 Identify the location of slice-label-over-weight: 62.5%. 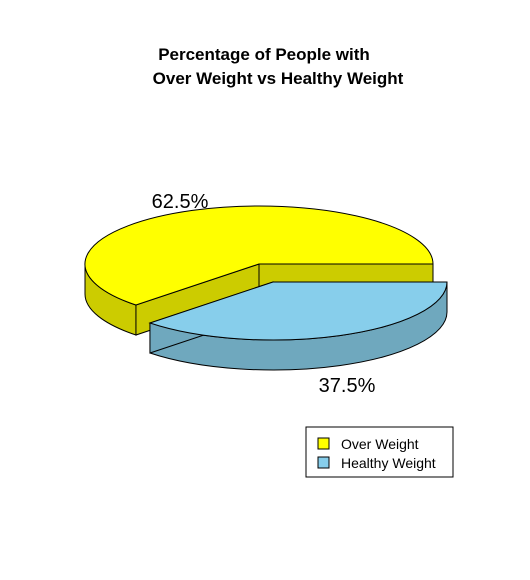
(180, 202).